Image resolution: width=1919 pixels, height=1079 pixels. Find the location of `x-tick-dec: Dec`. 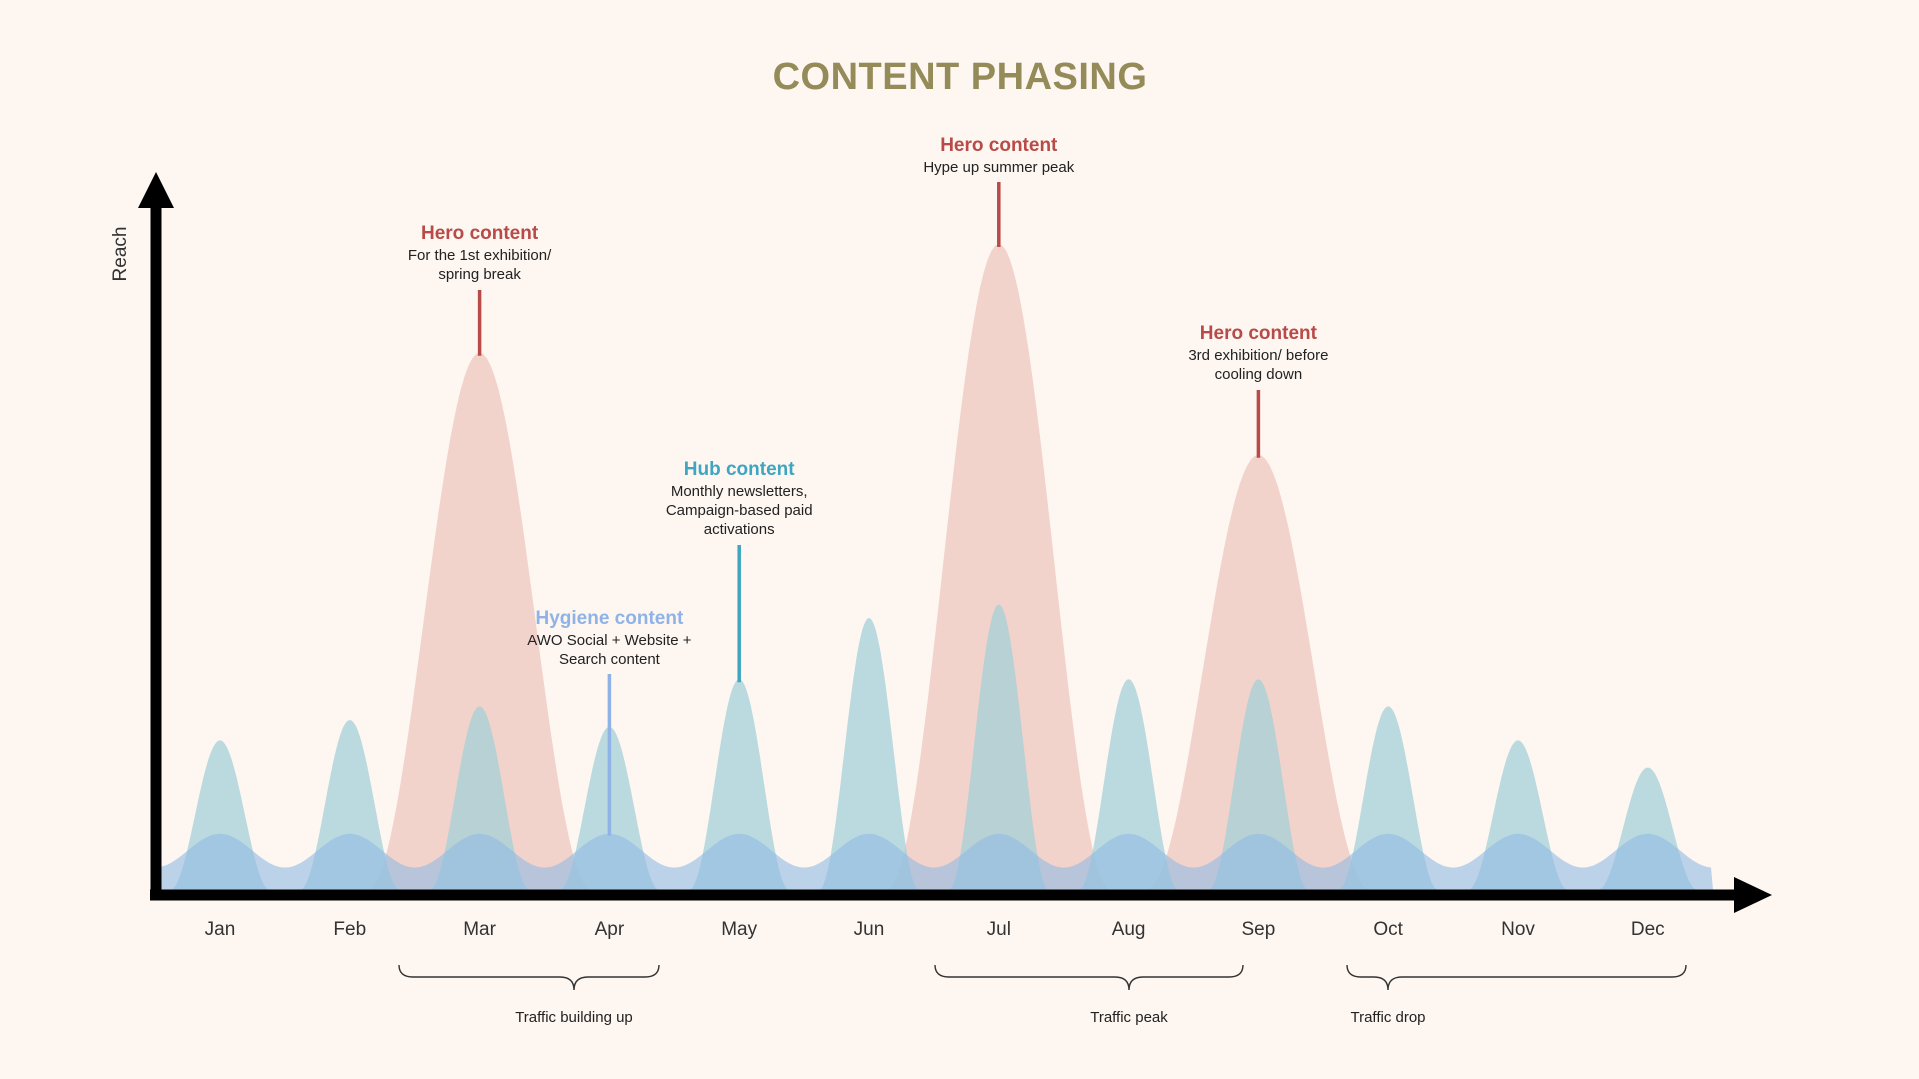

x-tick-dec: Dec is located at coordinates (1648, 929).